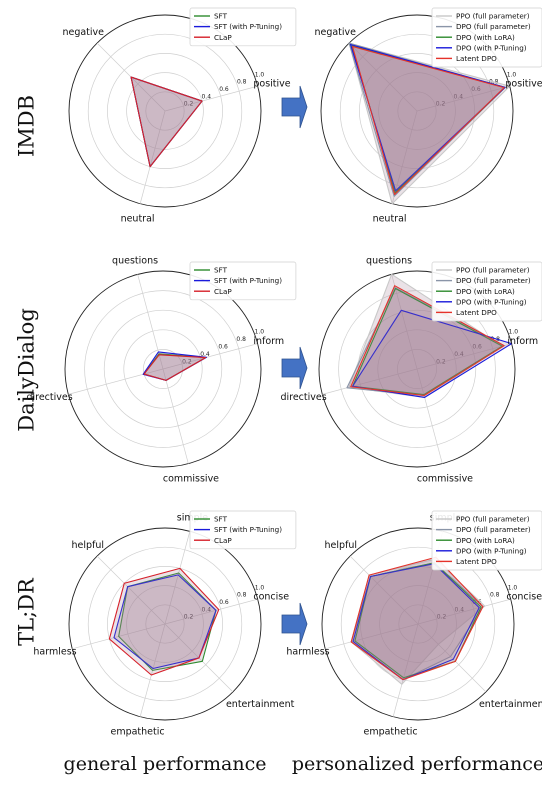  I want to click on axis-label-commissive: commissive, so click(191, 478).